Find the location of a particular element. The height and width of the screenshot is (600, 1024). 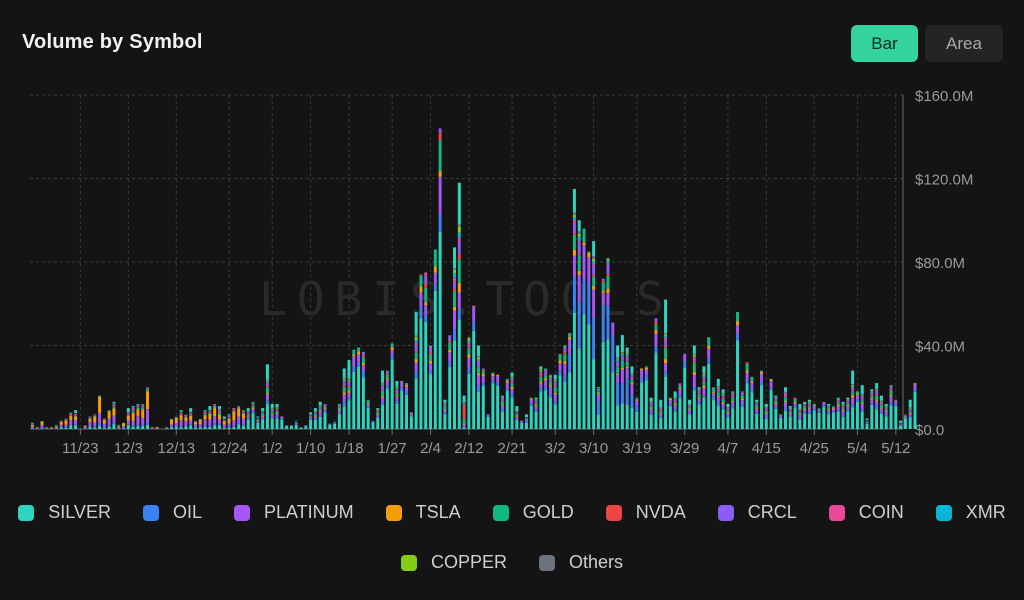

legend-item-xmr: XMR is located at coordinates (970, 512).